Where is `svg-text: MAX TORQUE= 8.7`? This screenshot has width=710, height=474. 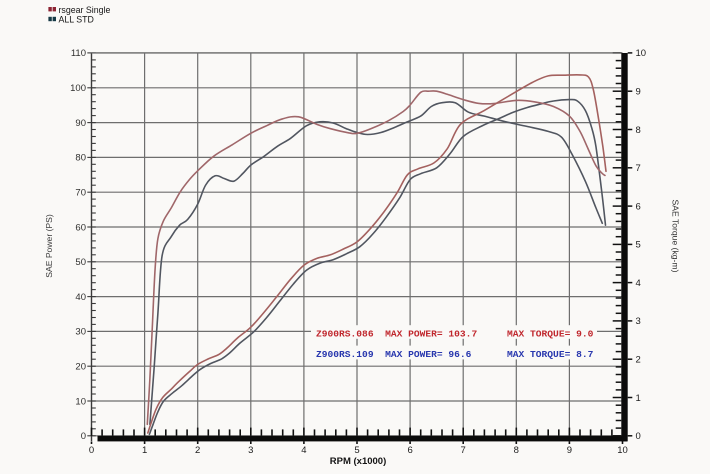 svg-text: MAX TORQUE= 8.7 is located at coordinates (550, 354).